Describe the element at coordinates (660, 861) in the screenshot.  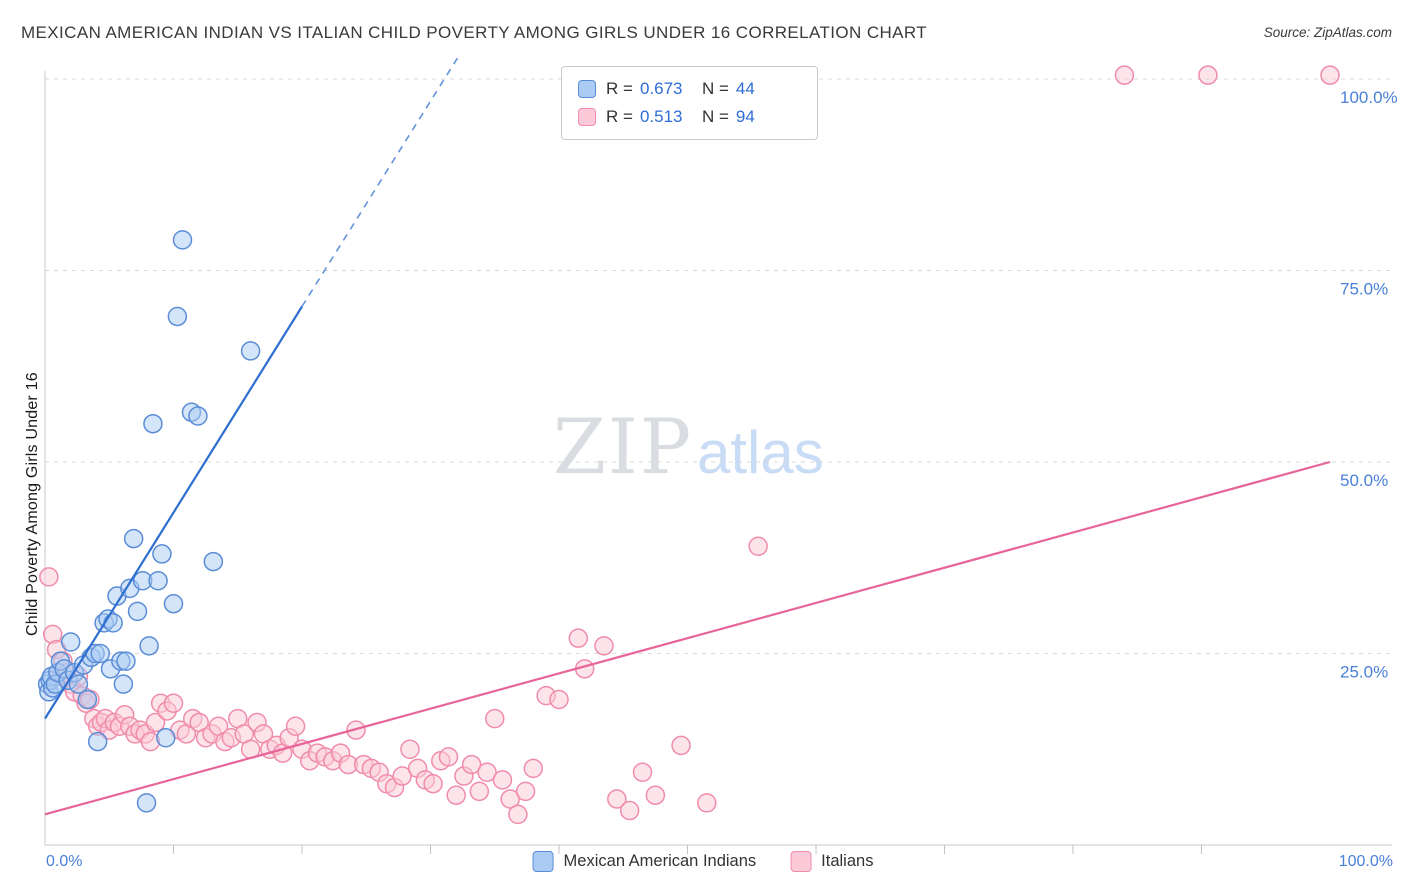
I see `legend-label: Mexican American Indians` at that location.